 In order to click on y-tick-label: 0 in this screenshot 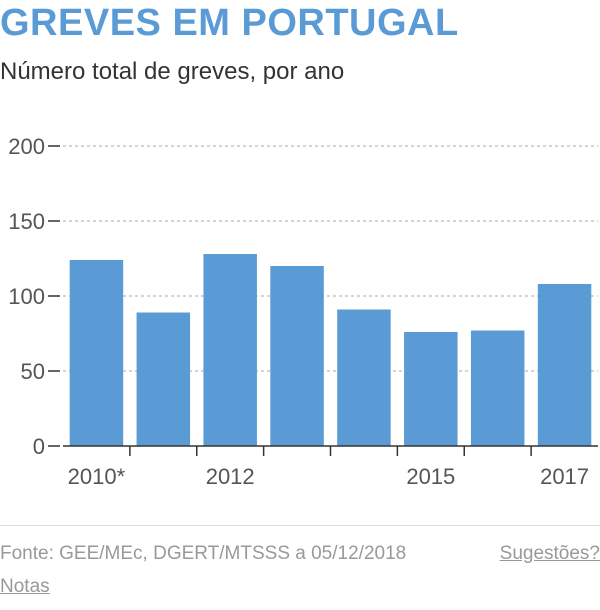, I will do `click(39, 446)`.